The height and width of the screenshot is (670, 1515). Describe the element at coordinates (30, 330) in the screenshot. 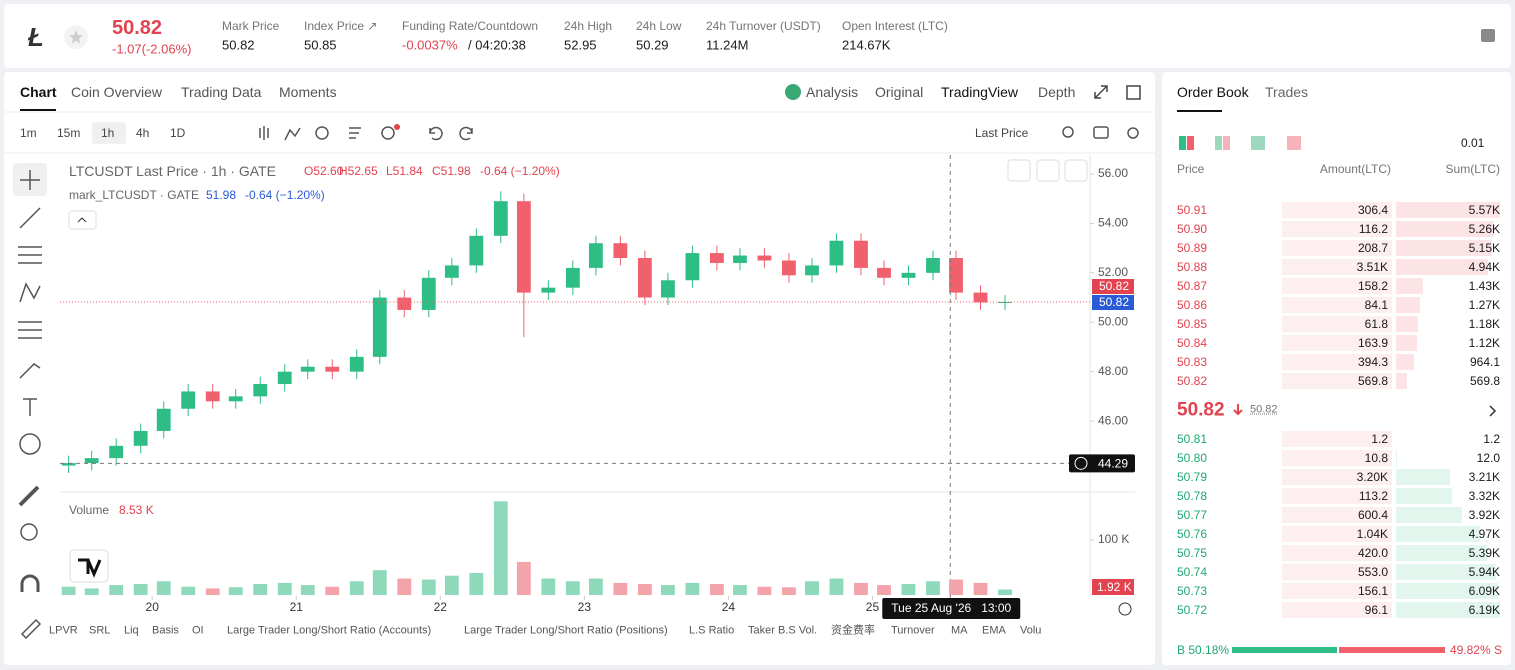

I see `projection-tool` at that location.